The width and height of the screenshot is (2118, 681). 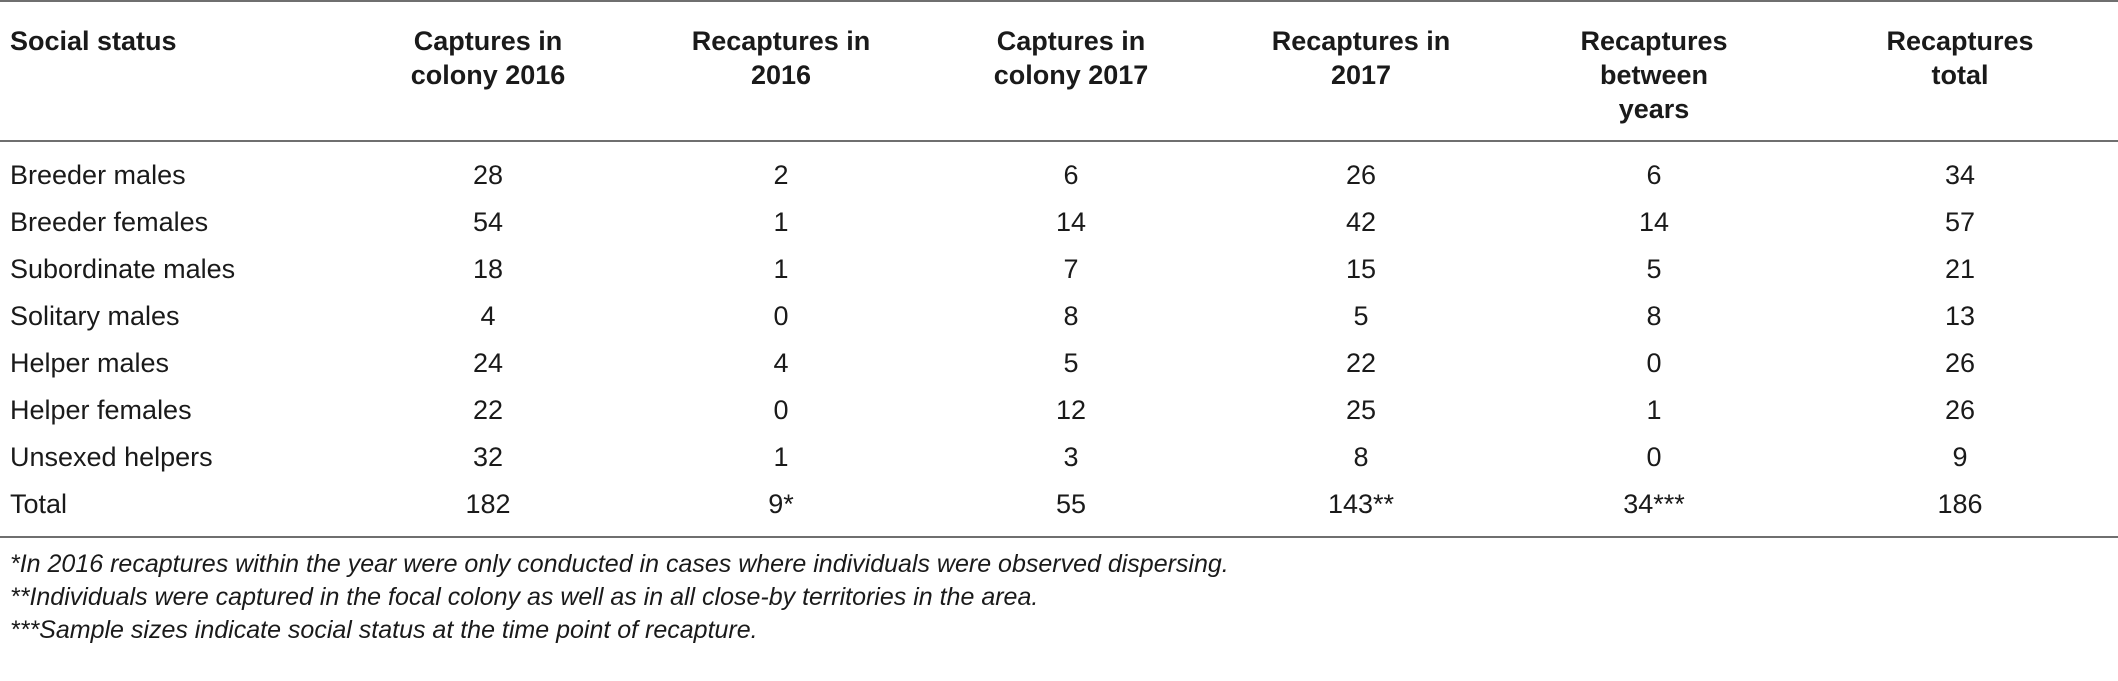 I want to click on table-cell: 3, so click(x=1071, y=457).